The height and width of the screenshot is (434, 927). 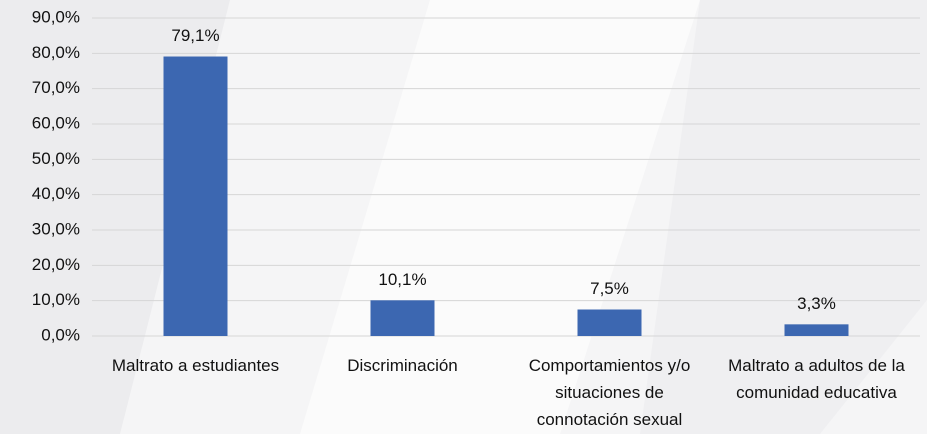 I want to click on x-tick-label: Discriminación, so click(x=402, y=365).